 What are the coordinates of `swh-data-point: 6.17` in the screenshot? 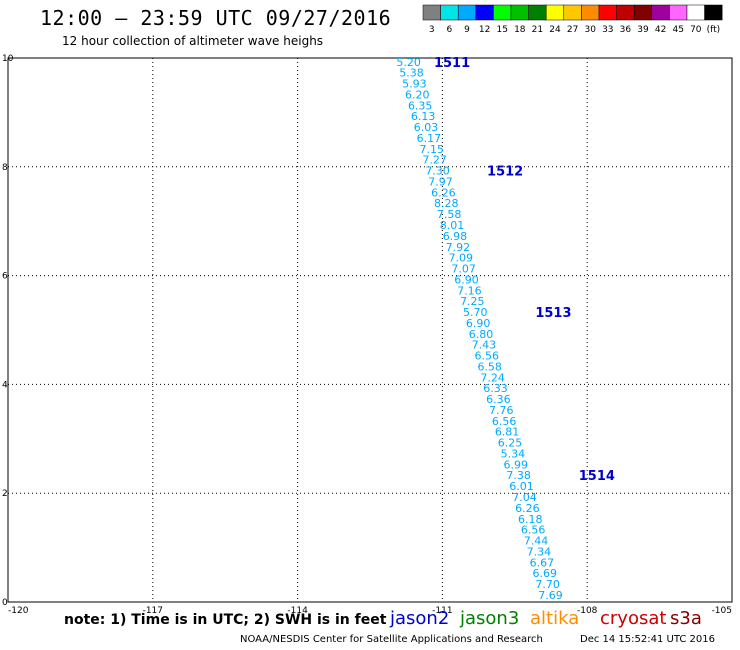 It's located at (429, 138).